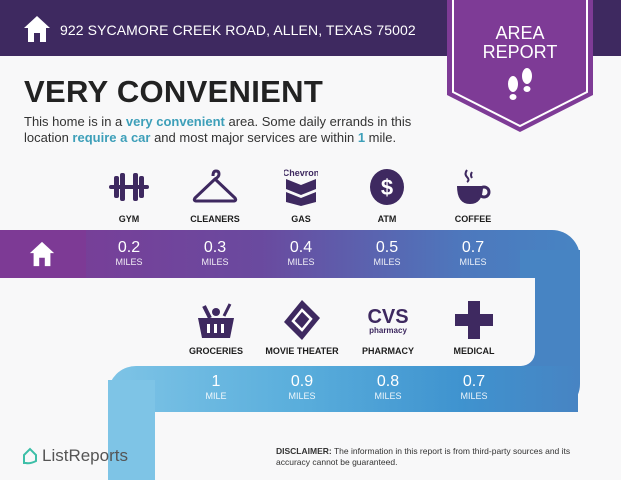  What do you see at coordinates (520, 52) in the screenshot?
I see `badge-line-2: REPORT` at bounding box center [520, 52].